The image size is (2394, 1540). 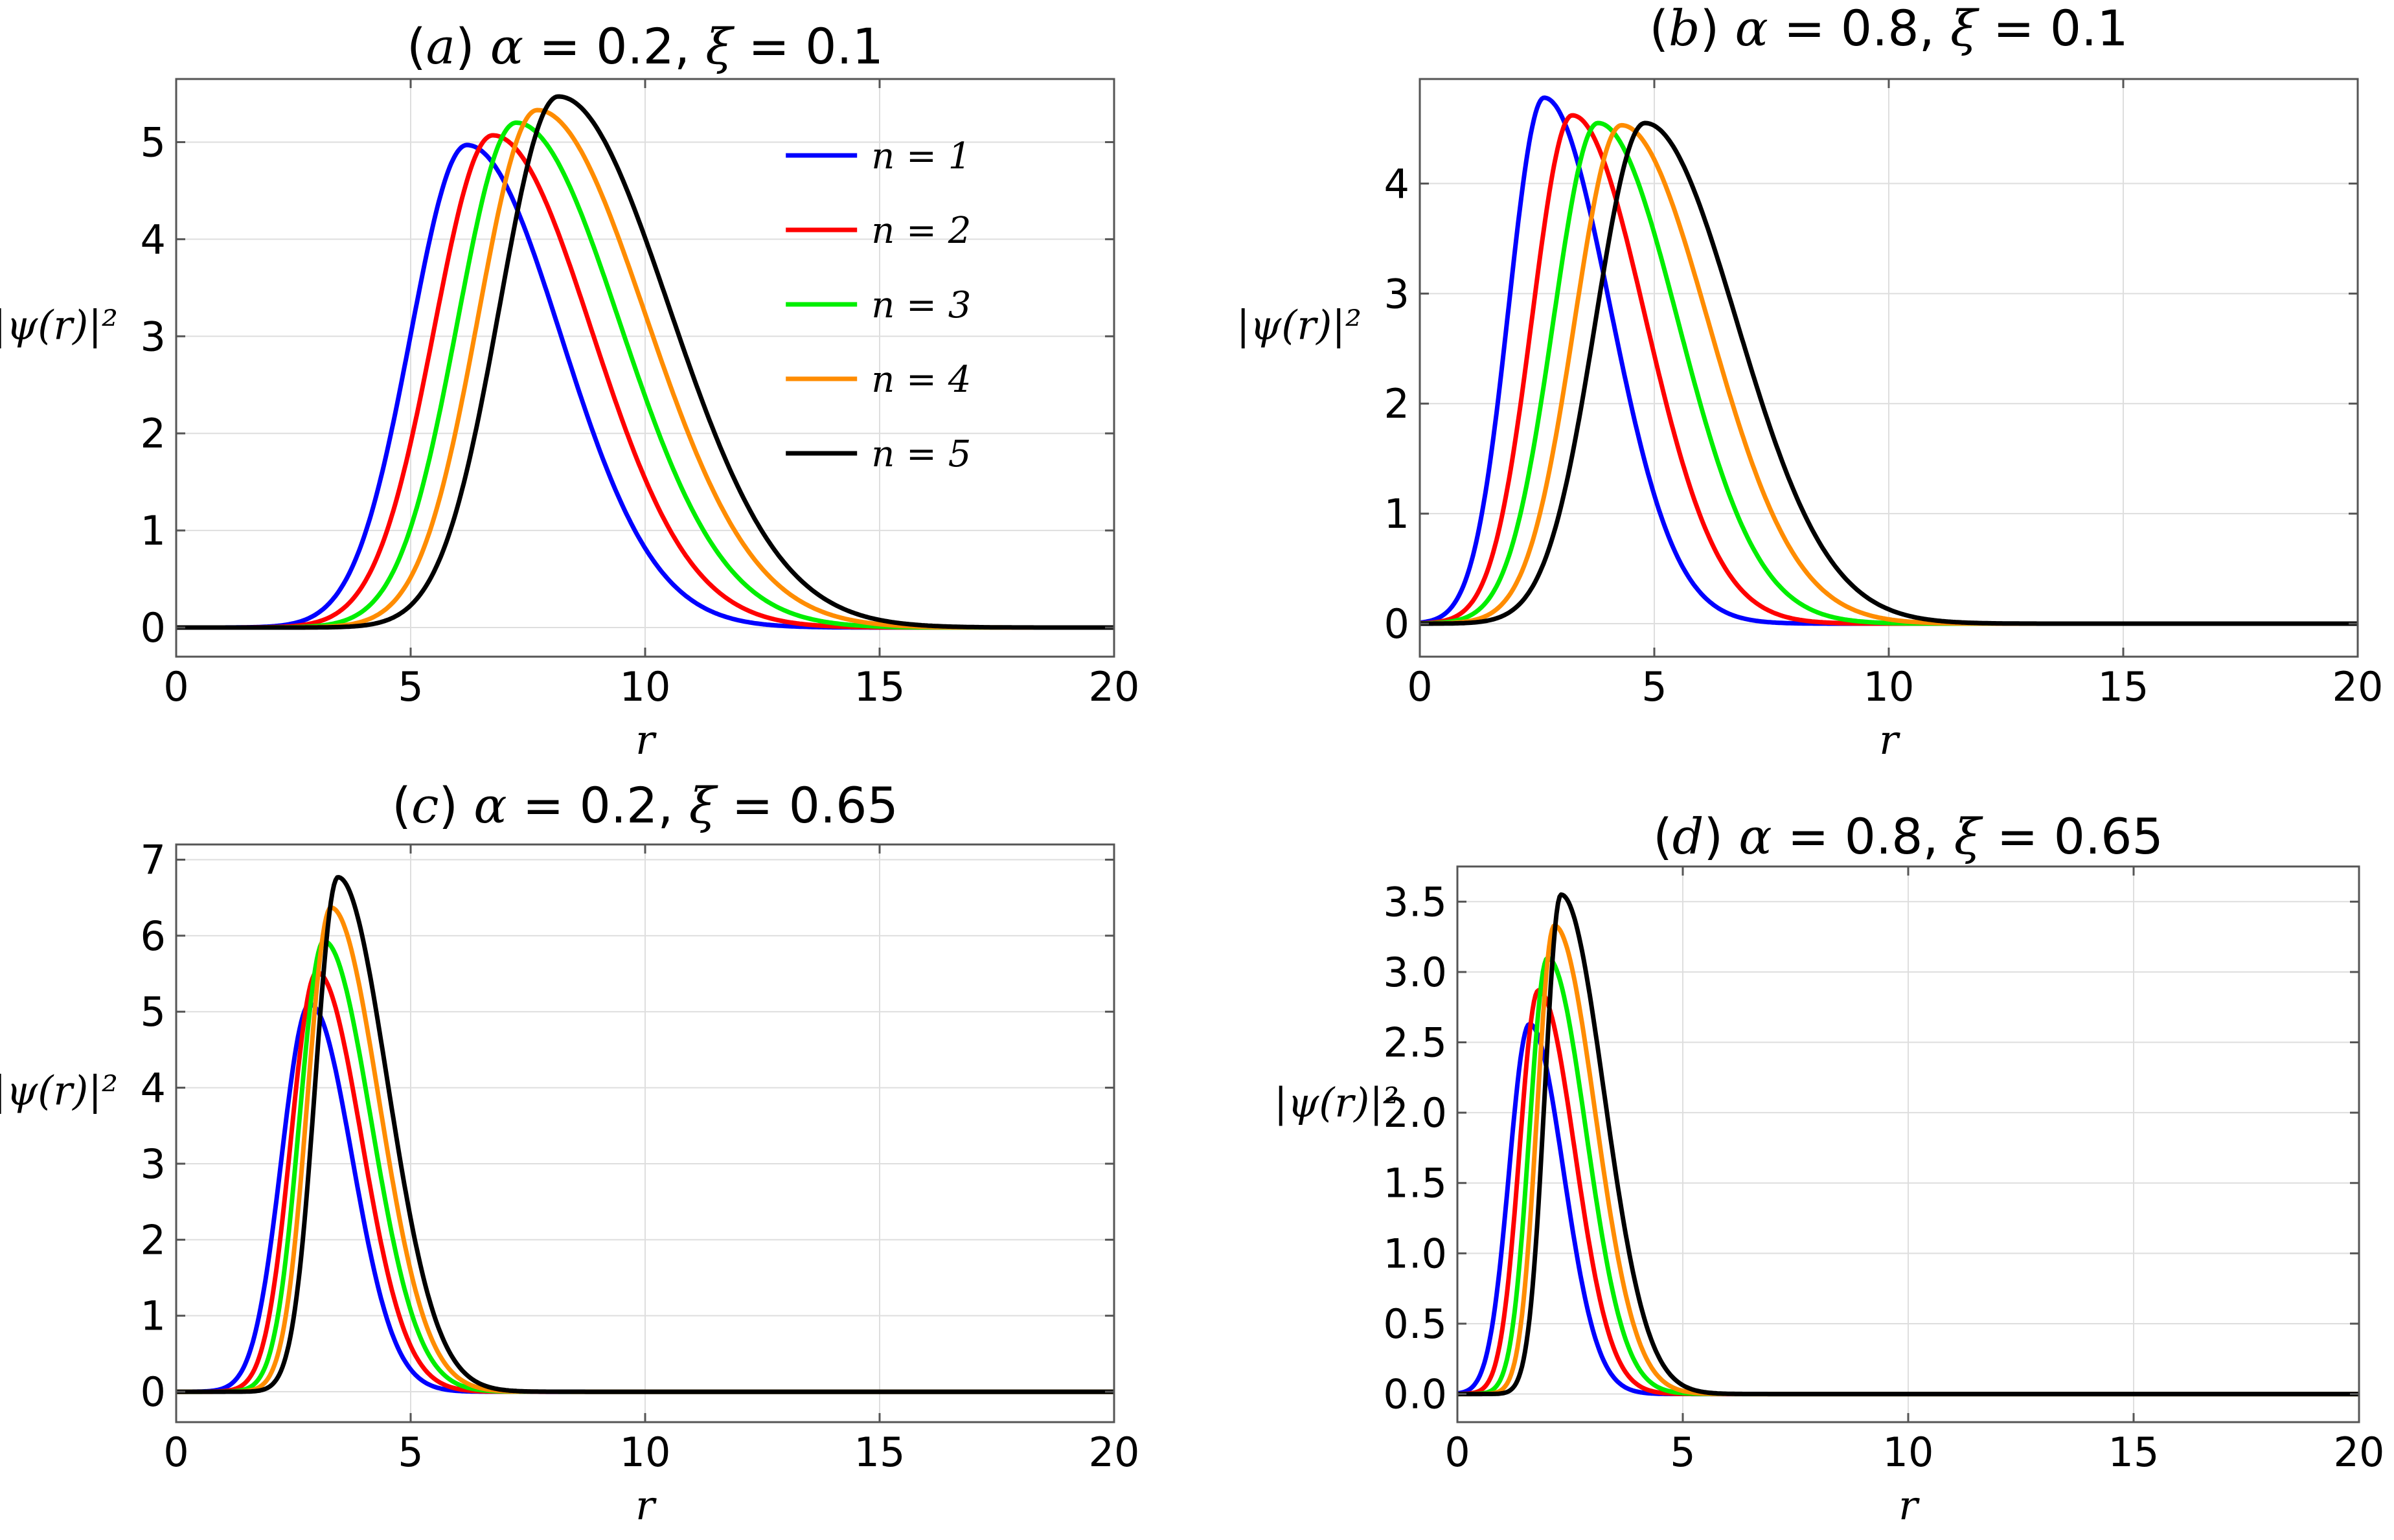 I want to click on panel-title: (d) α = 0.8, ξ = 0.65, so click(x=1908, y=836).